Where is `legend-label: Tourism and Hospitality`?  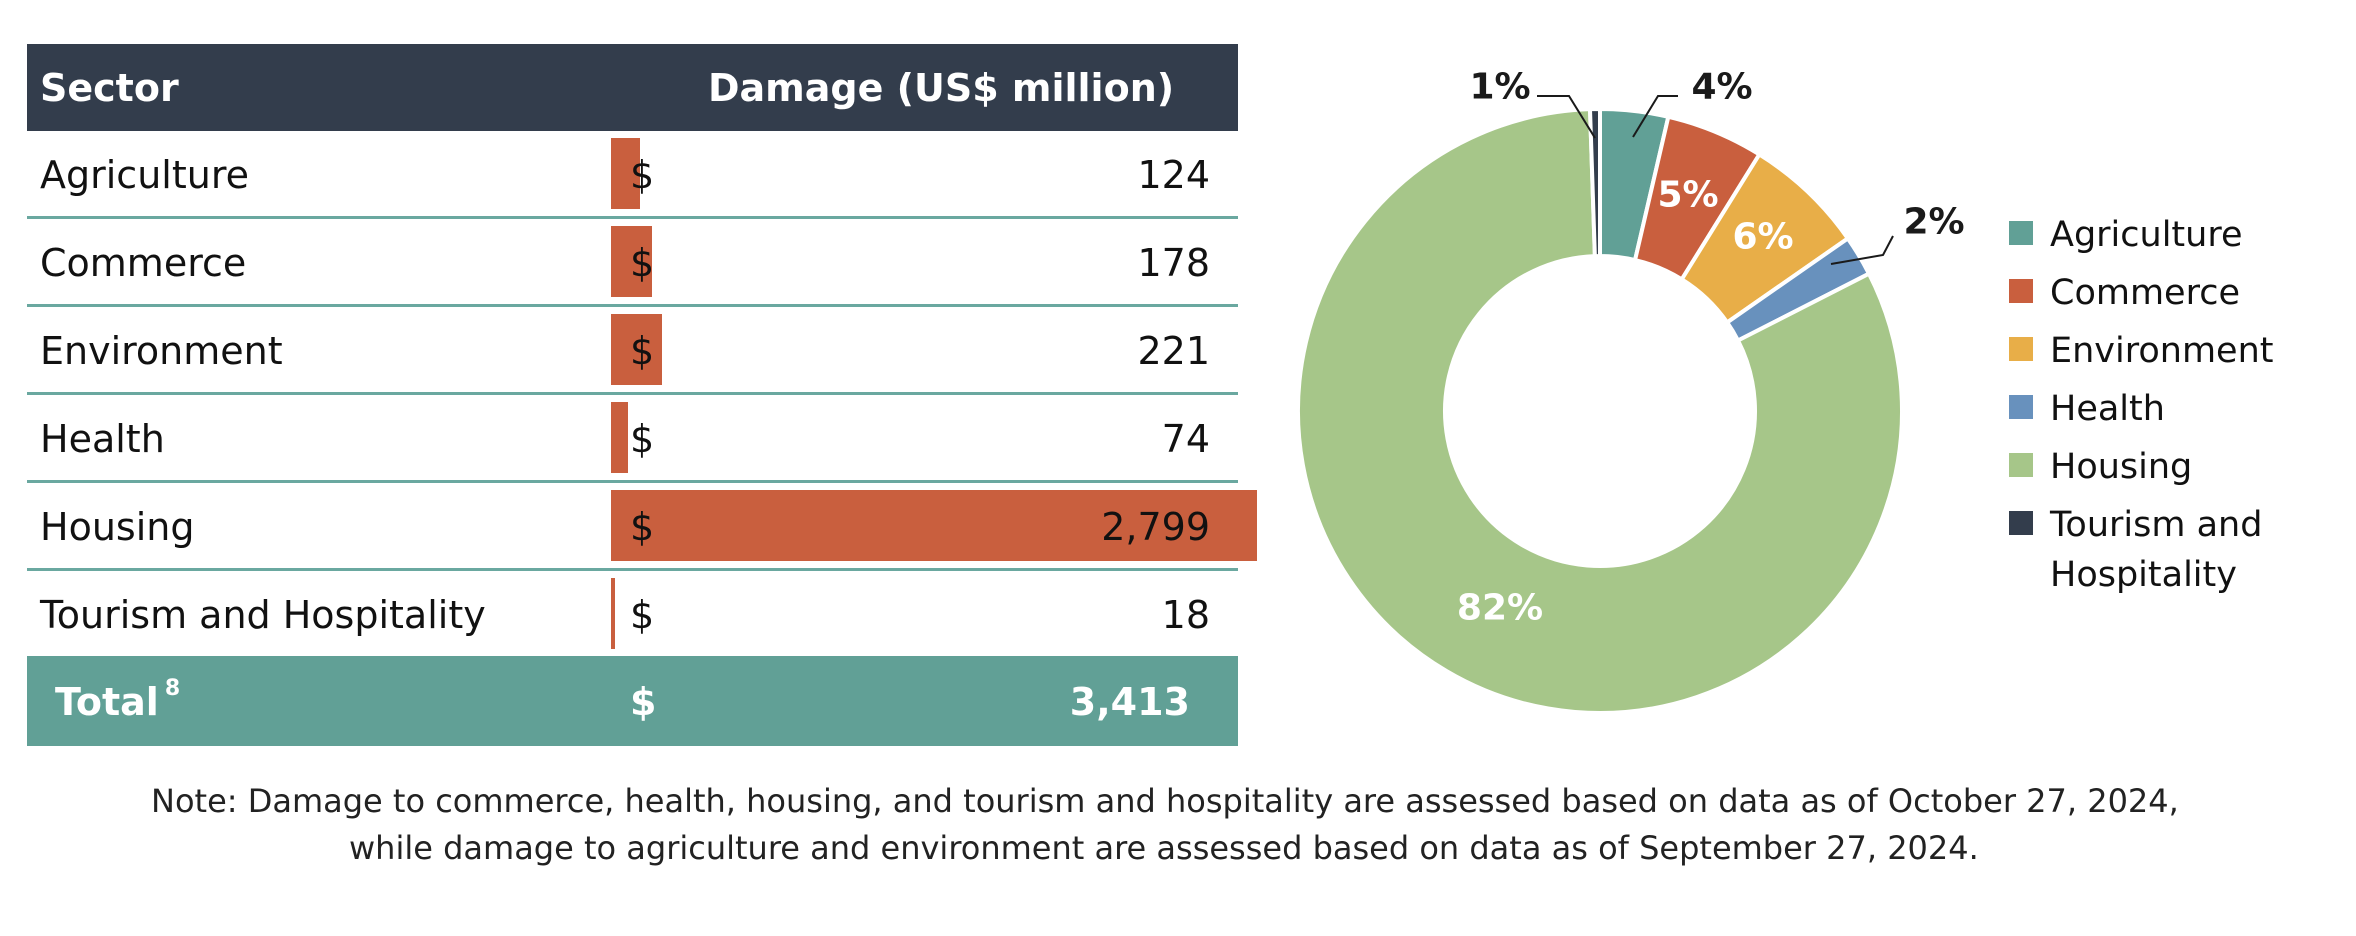 legend-label: Tourism and Hospitality is located at coordinates (2156, 550).